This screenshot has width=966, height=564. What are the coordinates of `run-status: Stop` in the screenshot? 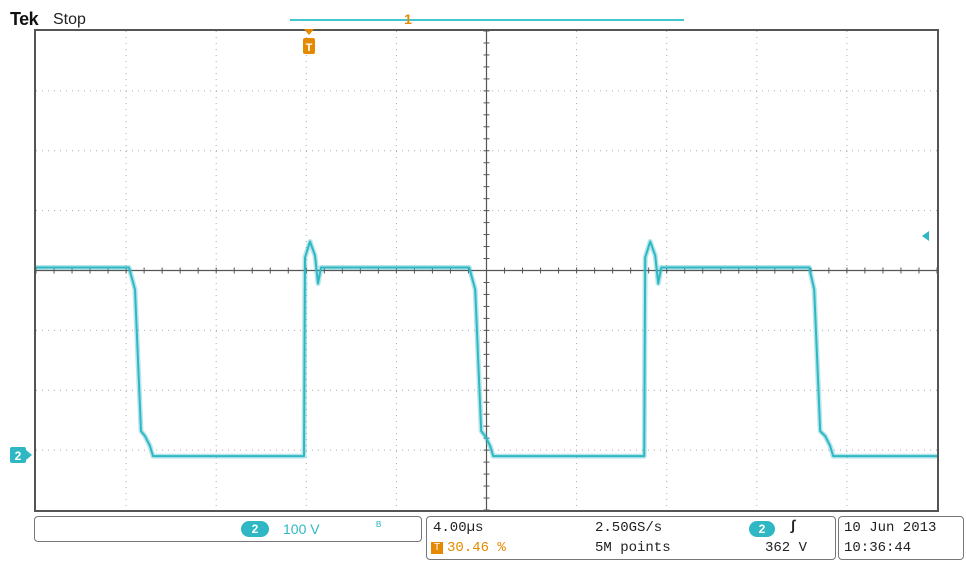 It's located at (69, 19).